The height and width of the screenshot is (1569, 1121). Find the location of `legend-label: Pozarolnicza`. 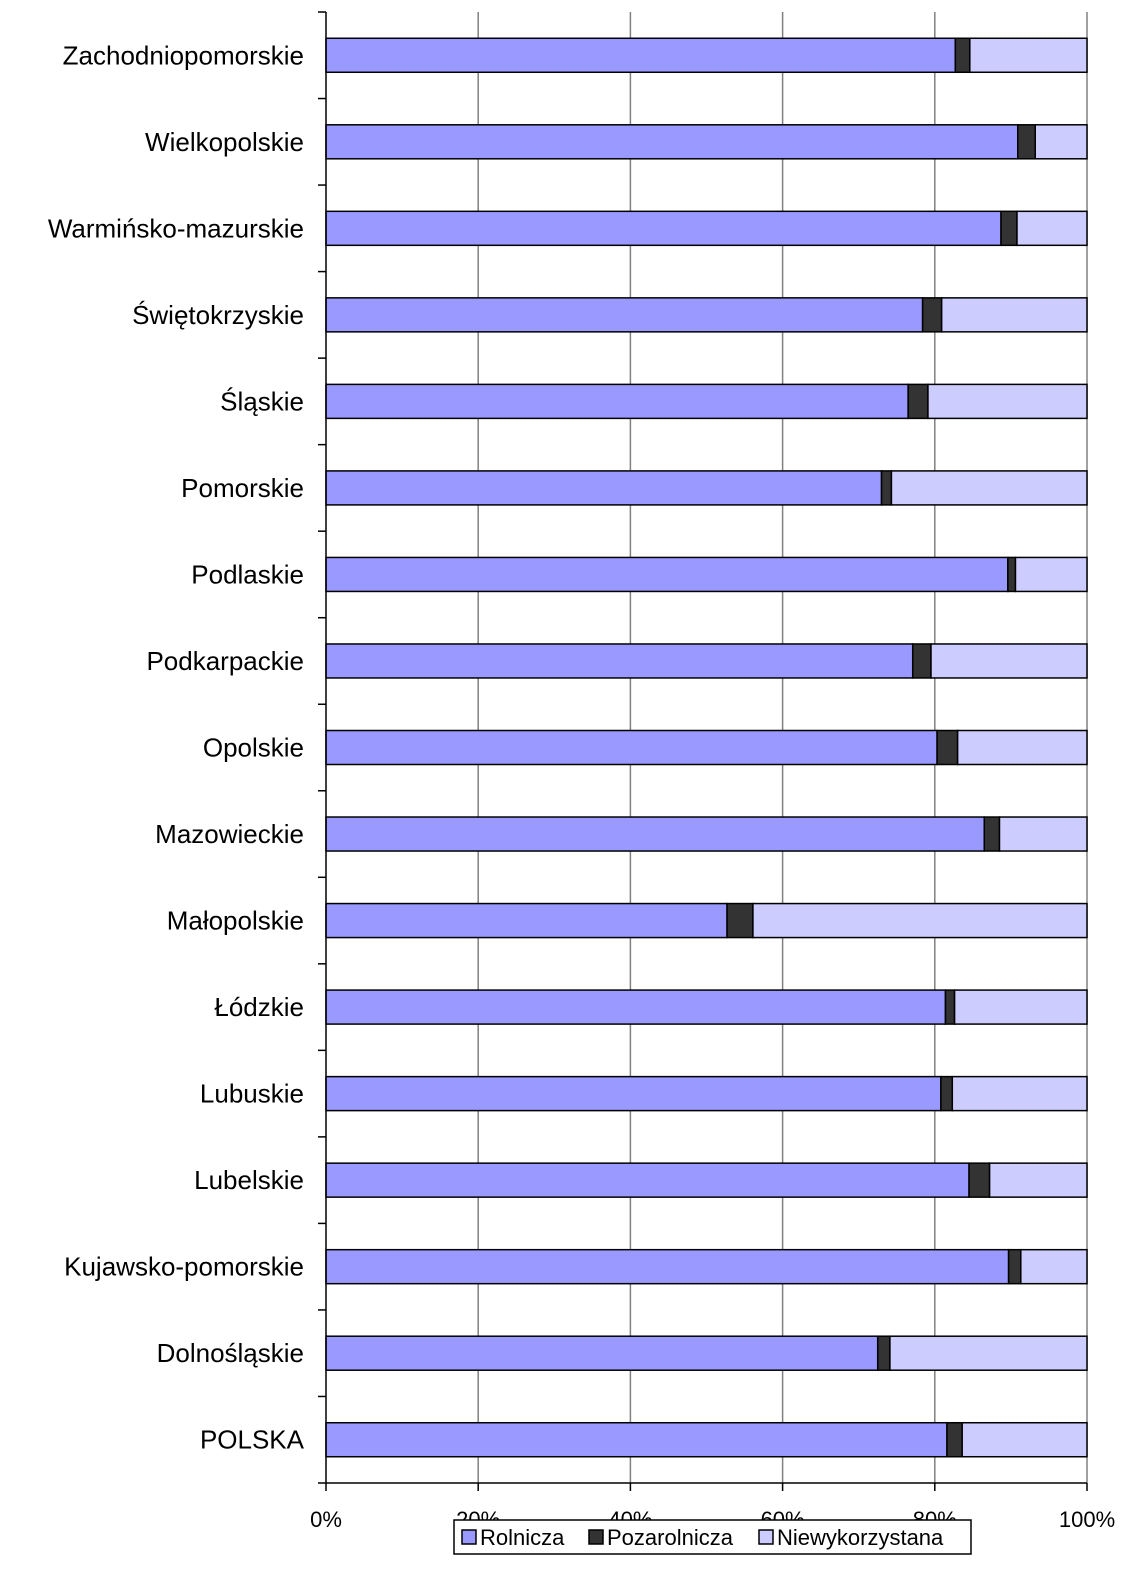

legend-label: Pozarolnicza is located at coordinates (670, 1537).